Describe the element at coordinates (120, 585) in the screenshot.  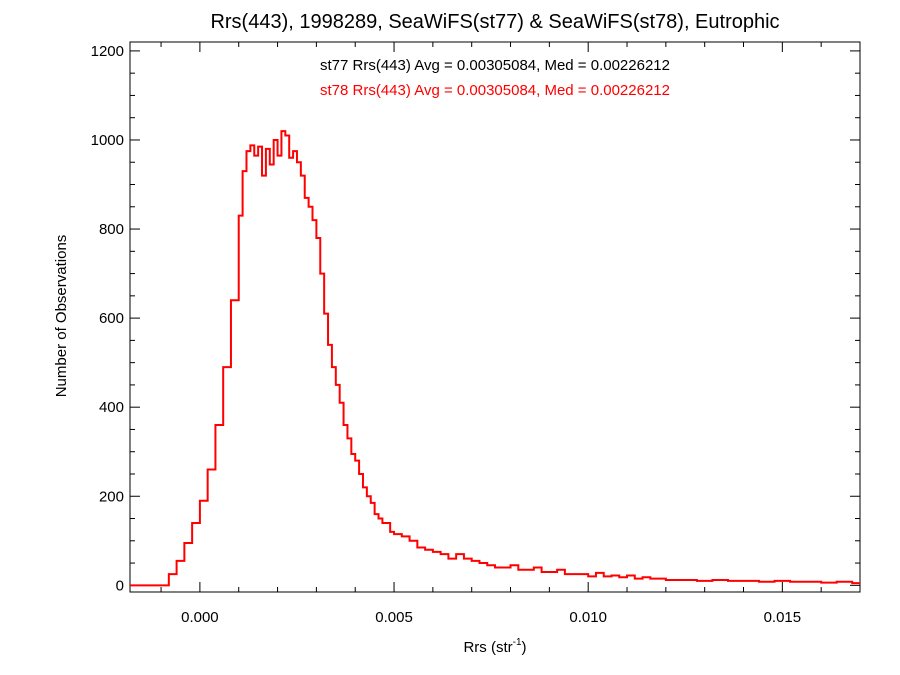
I see `y-tick-label: 0` at that location.